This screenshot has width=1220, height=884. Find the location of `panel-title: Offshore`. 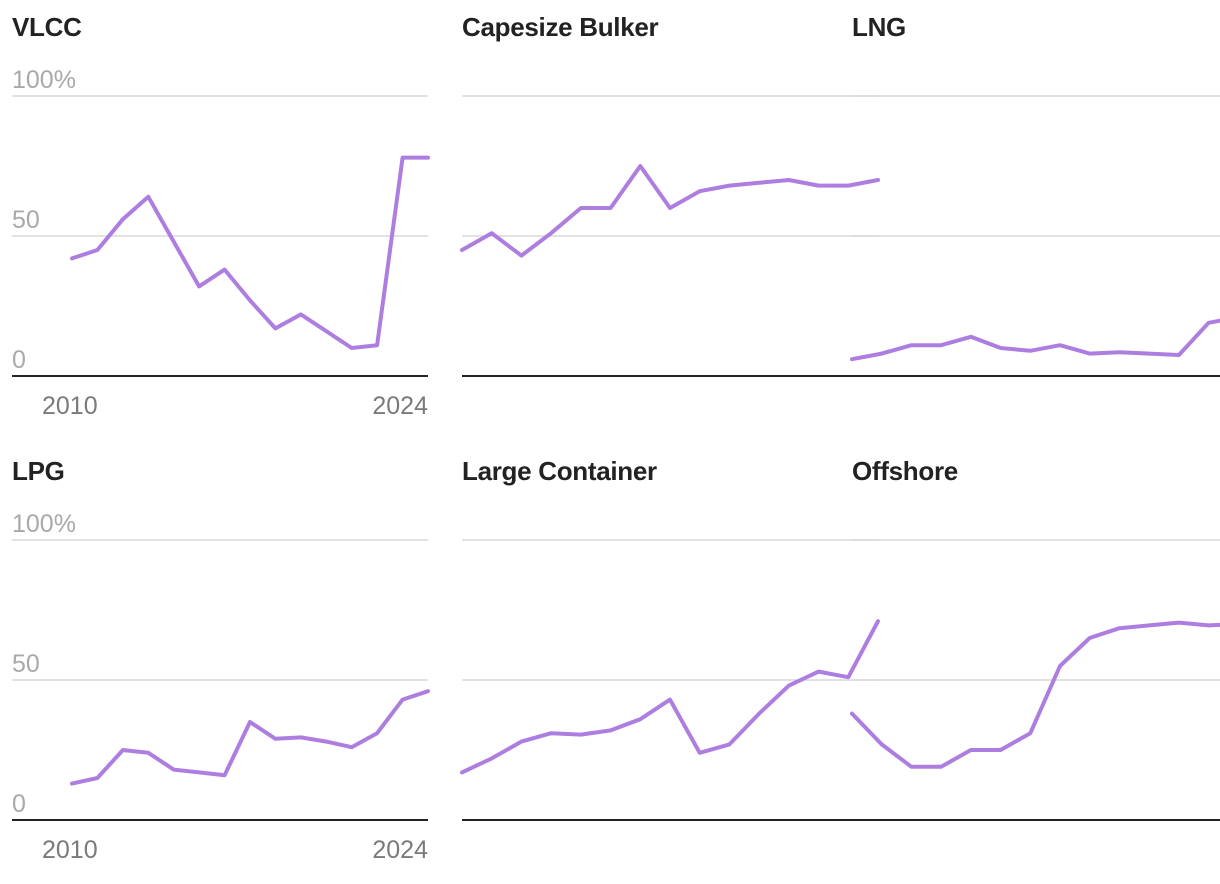

panel-title: Offshore is located at coordinates (905, 471).